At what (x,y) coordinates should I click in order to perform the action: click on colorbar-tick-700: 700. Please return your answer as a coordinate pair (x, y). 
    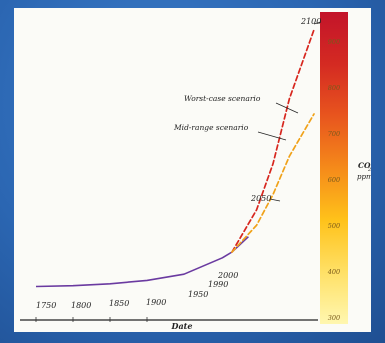
    Looking at the image, I should click on (334, 134).